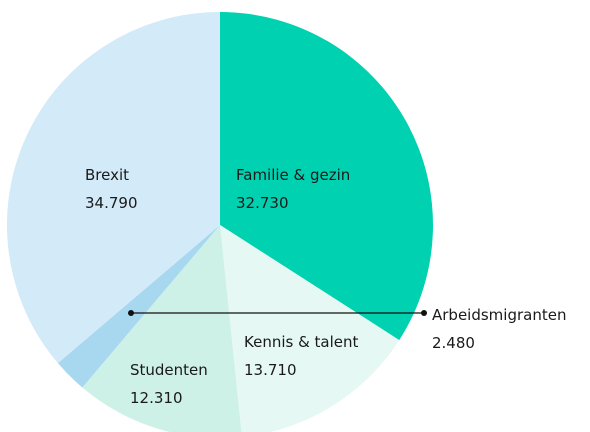 This screenshot has width=590, height=432. I want to click on slice-label: Arbeidsmigranten, so click(499, 315).